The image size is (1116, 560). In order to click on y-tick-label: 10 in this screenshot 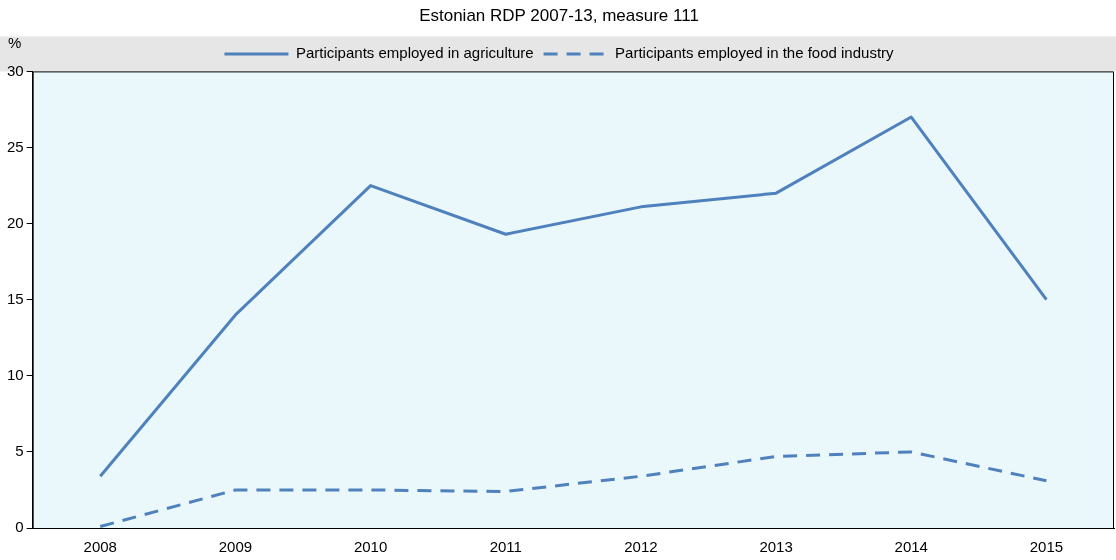, I will do `click(15, 374)`.